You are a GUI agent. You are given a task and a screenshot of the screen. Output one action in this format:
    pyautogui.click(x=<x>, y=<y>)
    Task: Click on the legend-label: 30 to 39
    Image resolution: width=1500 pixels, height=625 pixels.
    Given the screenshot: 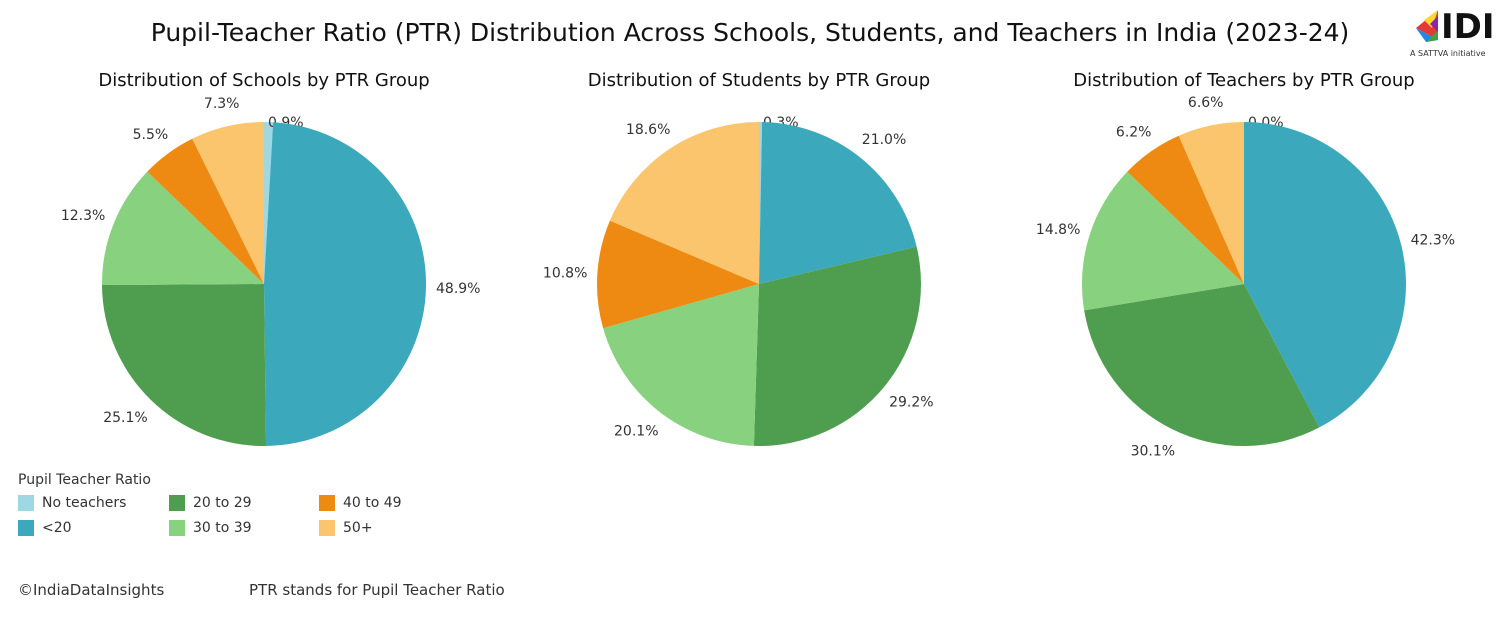 What is the action you would take?
    pyautogui.click(x=222, y=528)
    